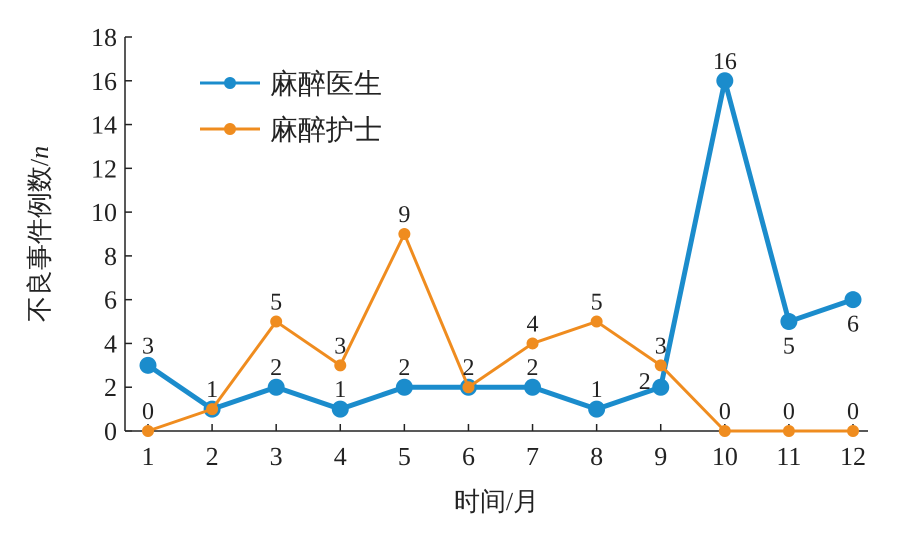  What do you see at coordinates (326, 84) in the screenshot?
I see `legend-label: 麻醉医生` at bounding box center [326, 84].